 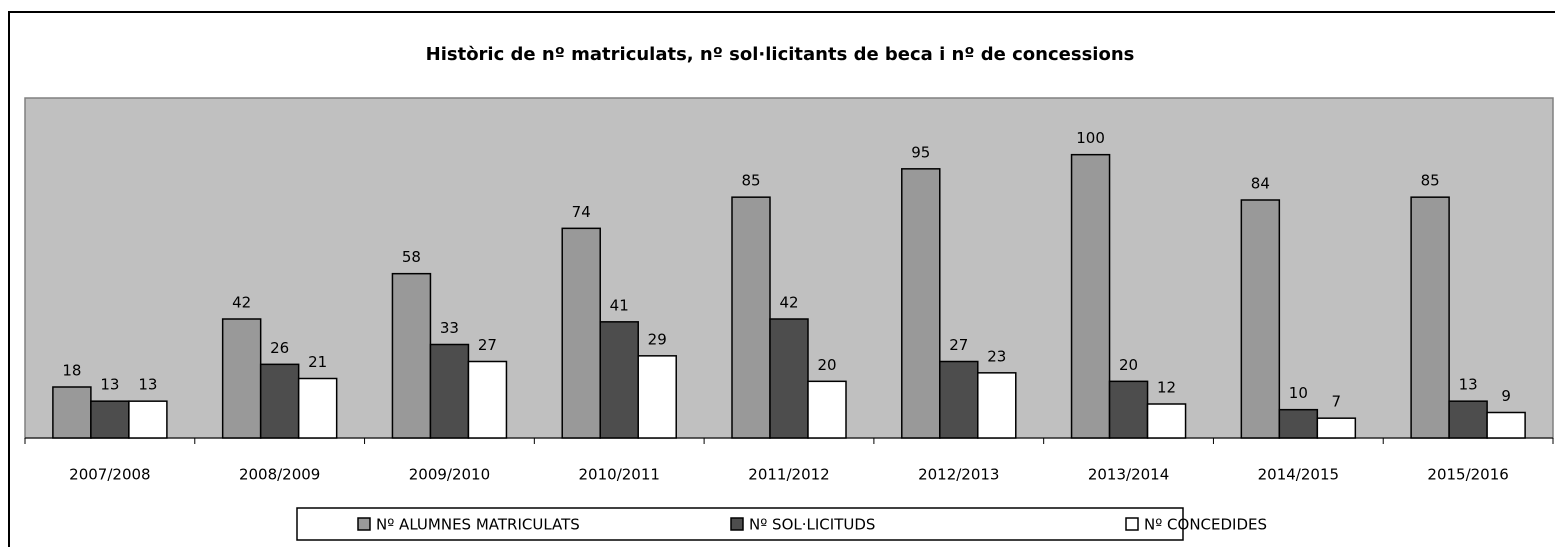 I want to click on data-label: 26, so click(x=279, y=348).